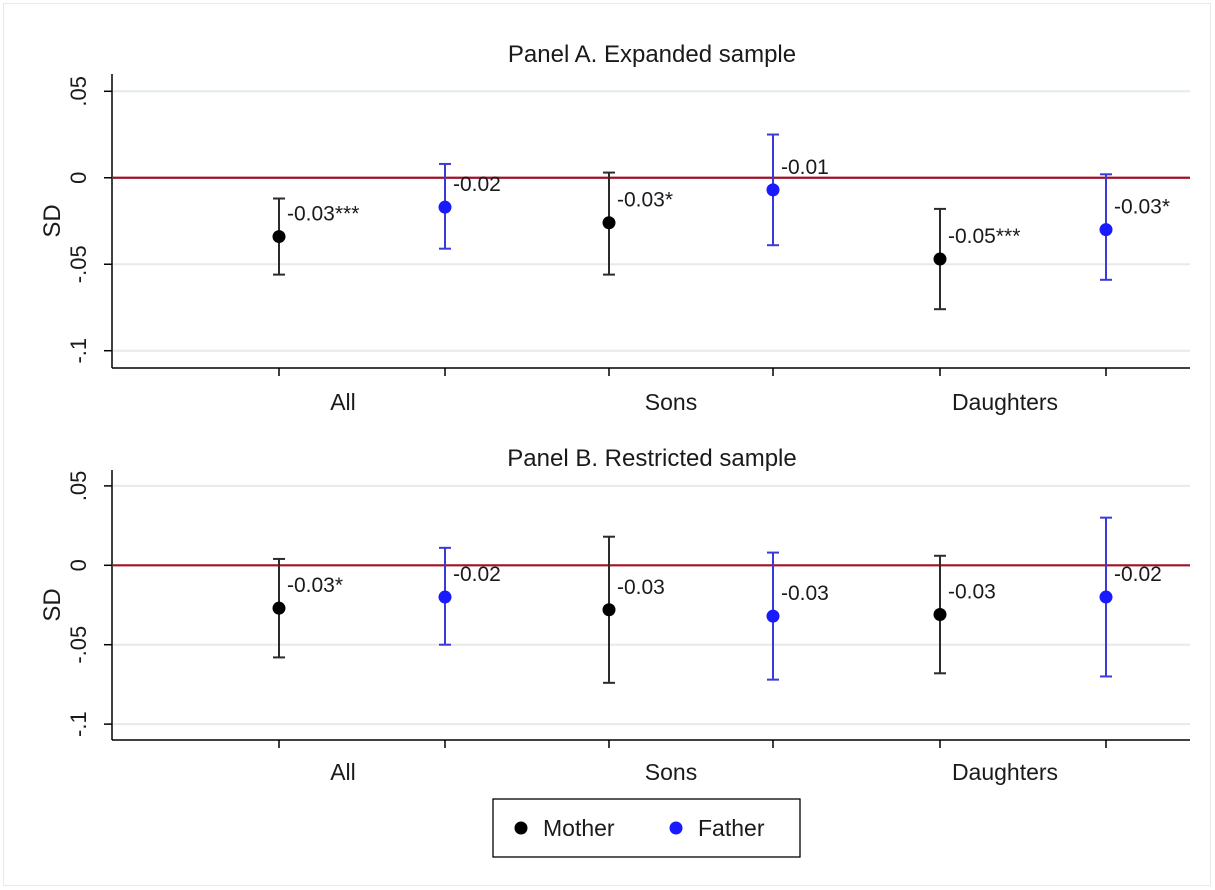 This screenshot has width=1215, height=890. Describe the element at coordinates (805, 167) in the screenshot. I see `father-value-label: -0.01` at that location.